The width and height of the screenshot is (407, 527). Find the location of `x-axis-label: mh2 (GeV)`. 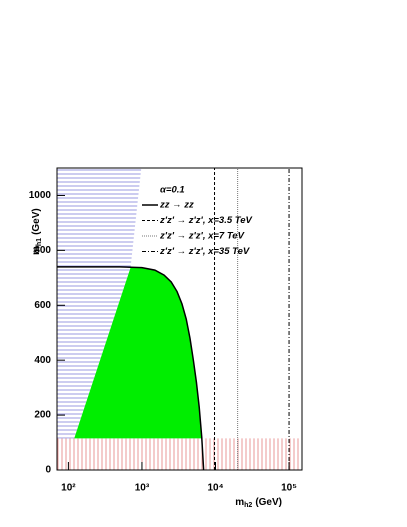

x-axis-label: mh2 (GeV) is located at coordinates (258, 503).